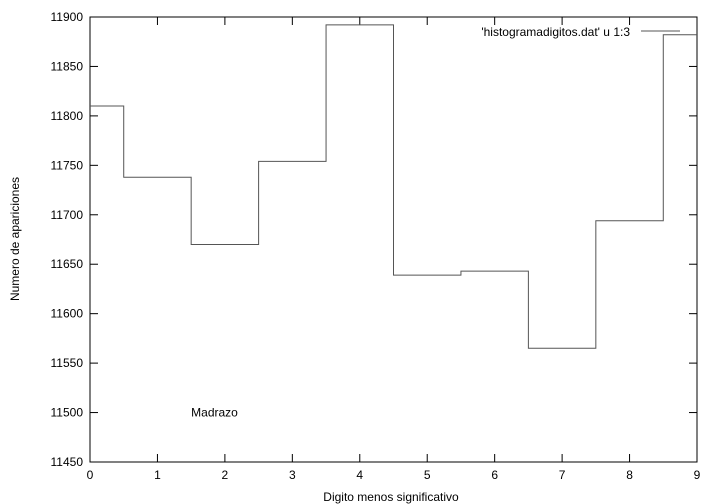 The width and height of the screenshot is (720, 504). What do you see at coordinates (67, 363) in the screenshot?
I see `y-tick-label: 11550` at bounding box center [67, 363].